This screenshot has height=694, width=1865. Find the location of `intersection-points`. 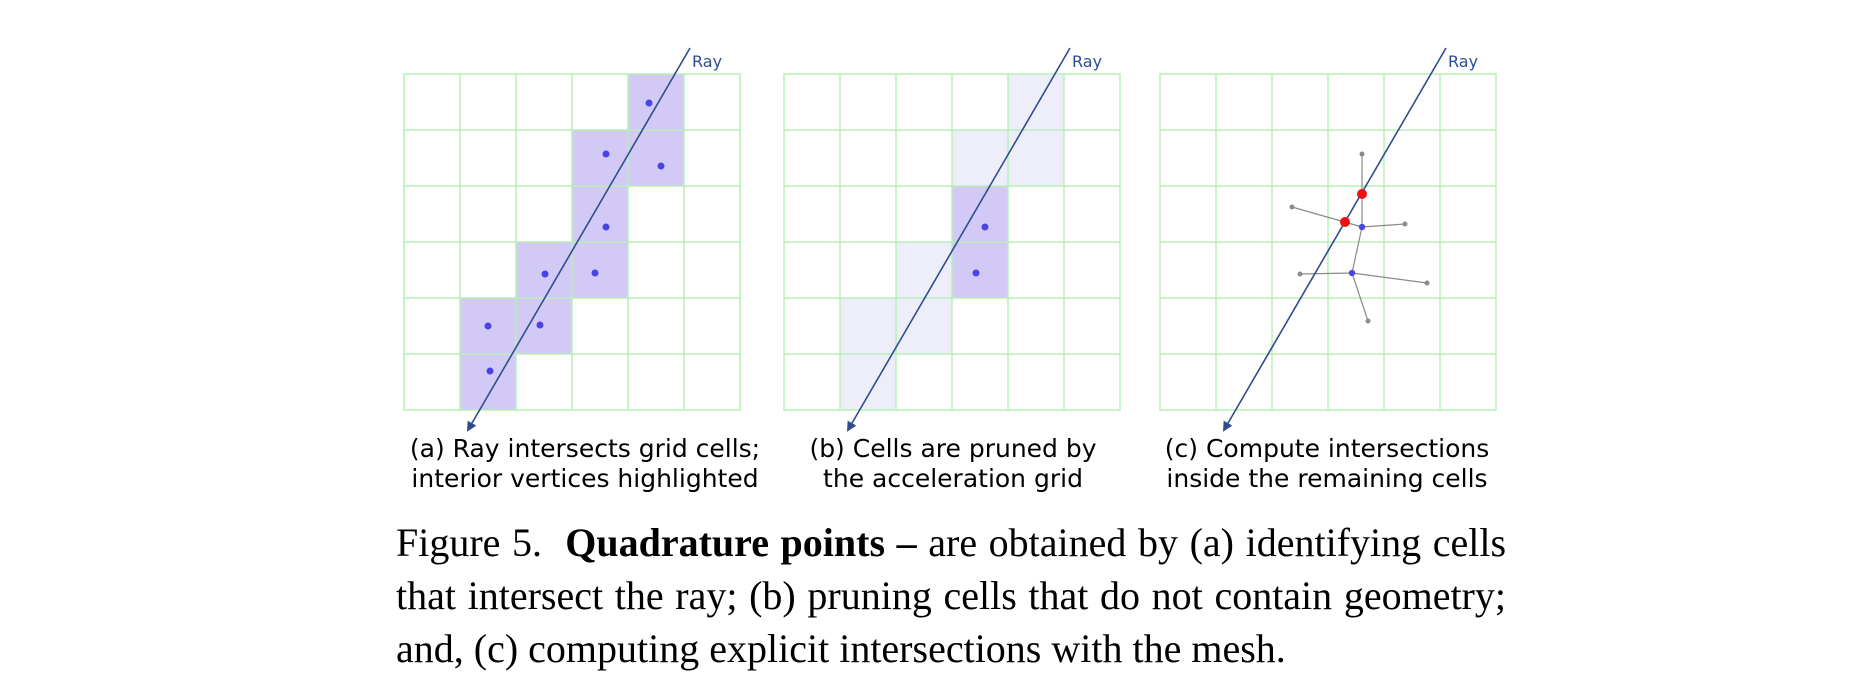

intersection-points is located at coordinates (1353, 208).